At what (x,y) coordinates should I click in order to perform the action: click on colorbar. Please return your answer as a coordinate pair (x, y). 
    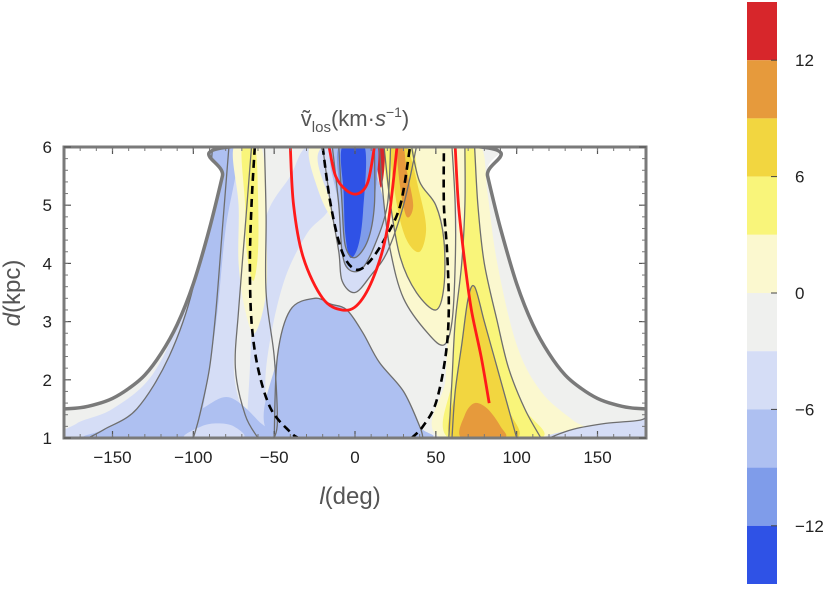
    Looking at the image, I should click on (762, 293).